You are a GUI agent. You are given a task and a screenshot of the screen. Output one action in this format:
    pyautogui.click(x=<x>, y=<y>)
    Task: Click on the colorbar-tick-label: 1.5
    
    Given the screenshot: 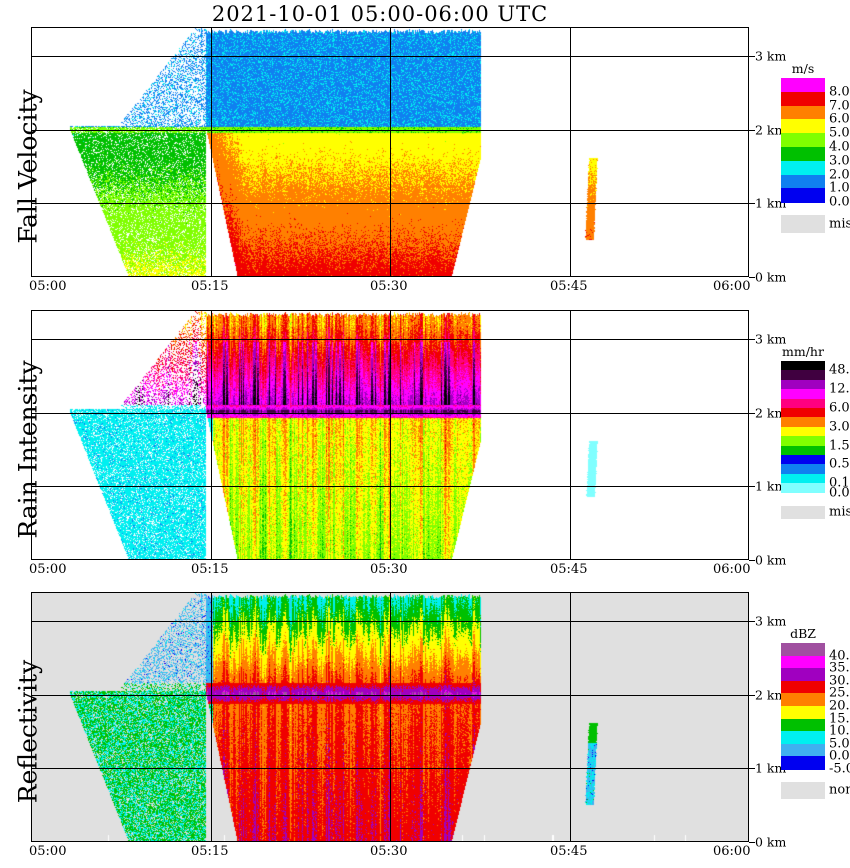 What is the action you would take?
    pyautogui.click(x=839, y=446)
    